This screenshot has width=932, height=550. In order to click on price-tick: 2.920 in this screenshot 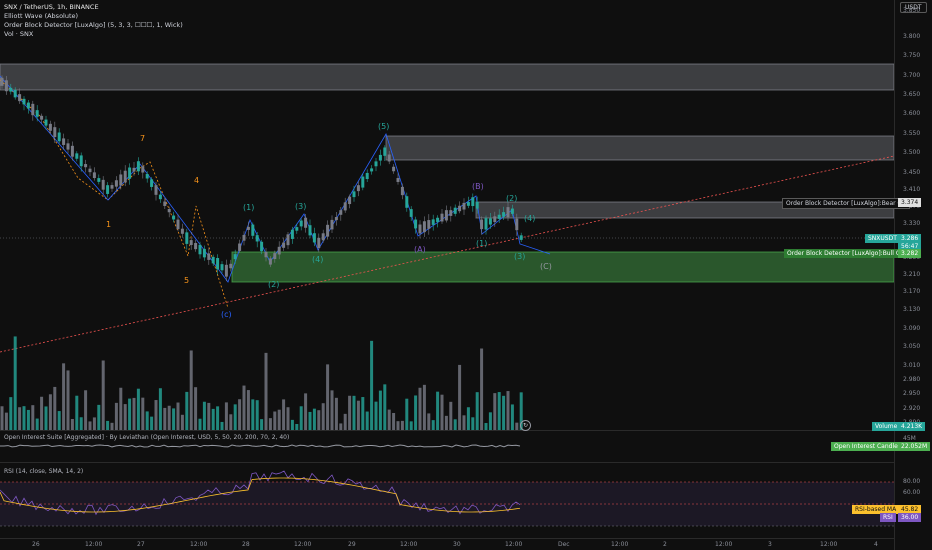, I will do `click(912, 408)`.